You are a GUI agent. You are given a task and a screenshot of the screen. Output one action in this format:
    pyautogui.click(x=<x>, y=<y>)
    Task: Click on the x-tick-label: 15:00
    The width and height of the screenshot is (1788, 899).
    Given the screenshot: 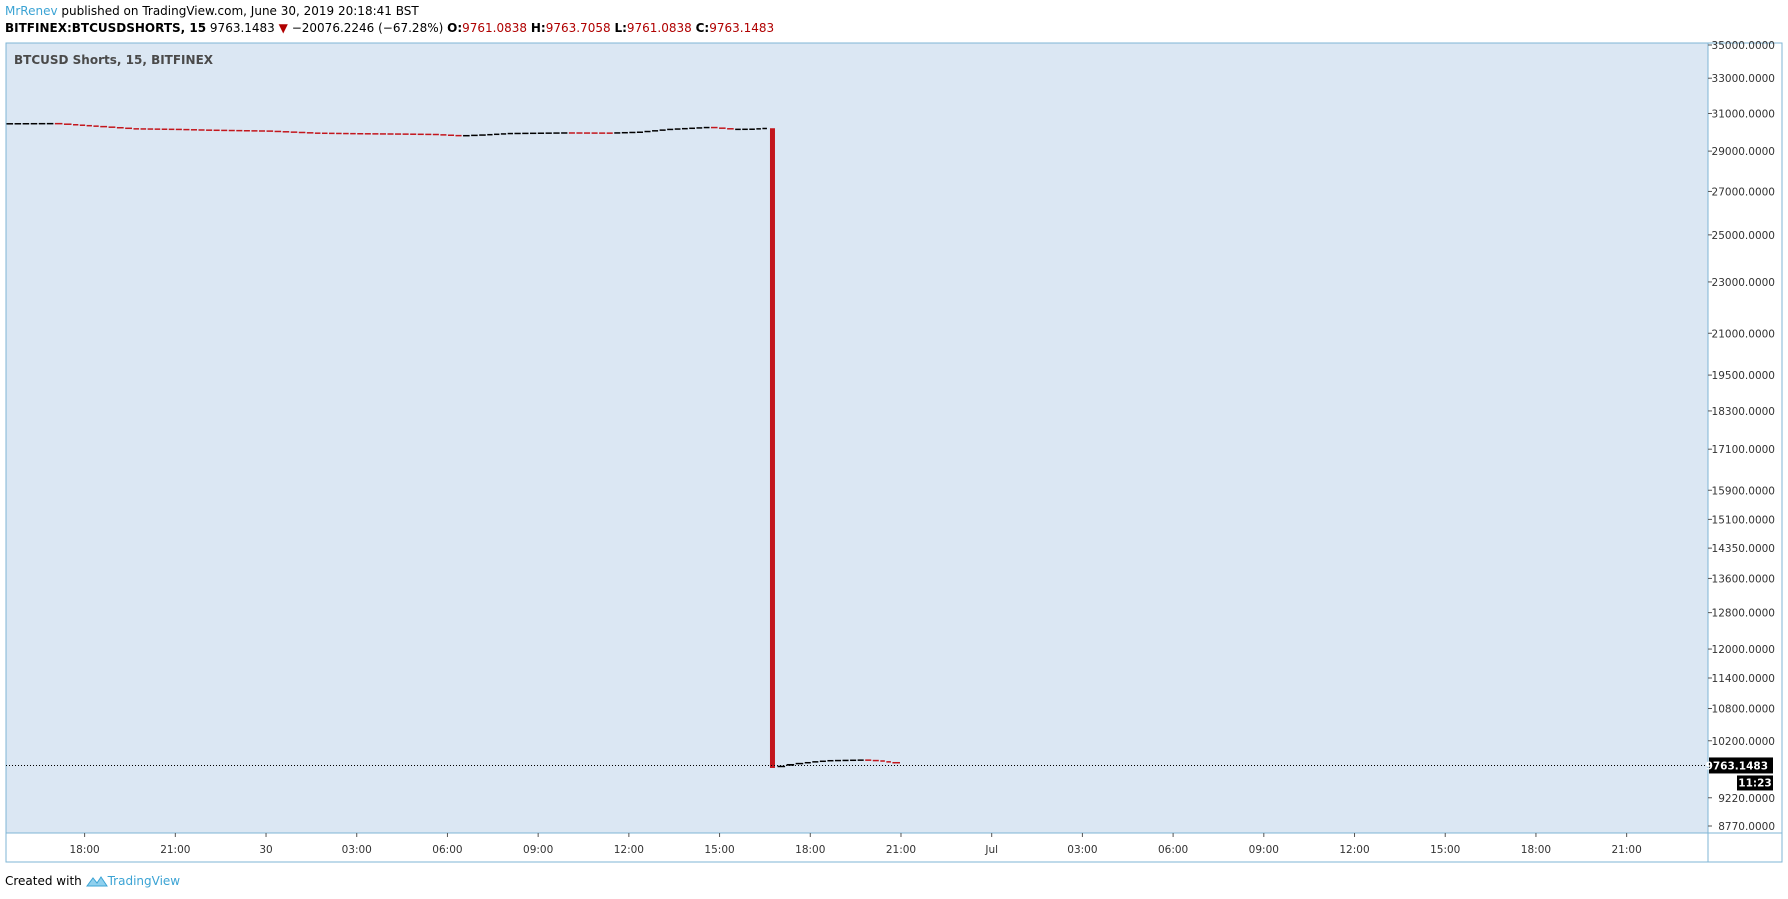 What is the action you would take?
    pyautogui.click(x=1445, y=850)
    